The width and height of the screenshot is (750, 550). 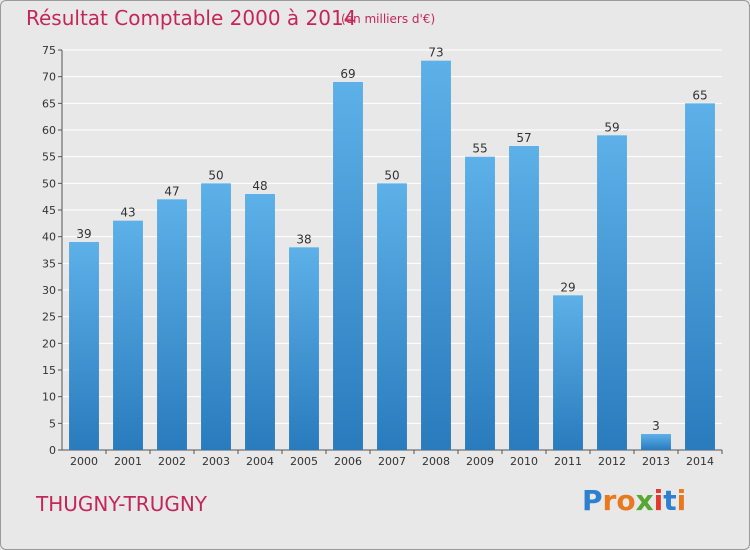 I want to click on x-tick-label: 2009, so click(x=480, y=461).